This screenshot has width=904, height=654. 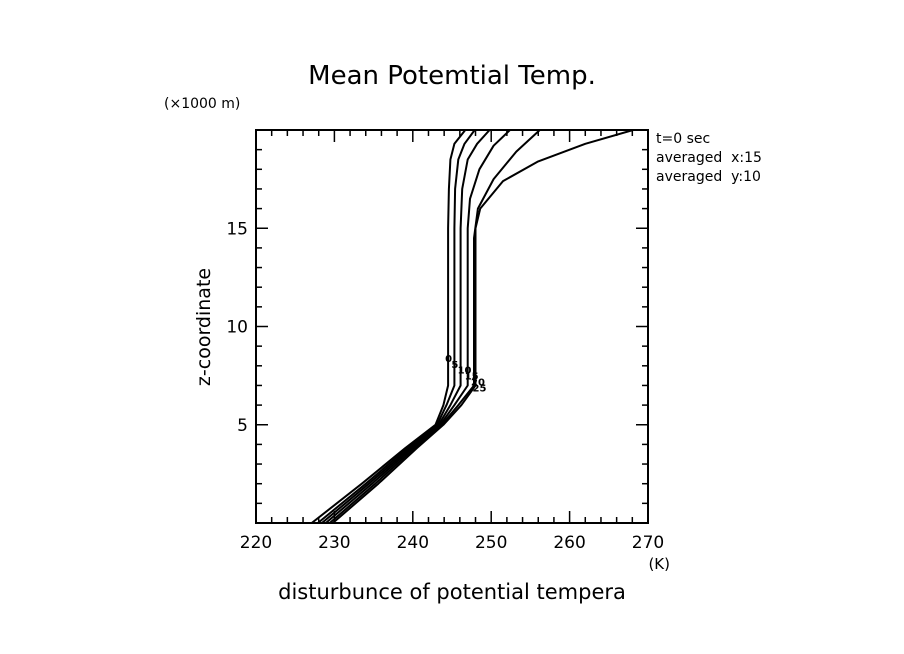 I want to click on x-tick-label: 260, so click(x=569, y=543).